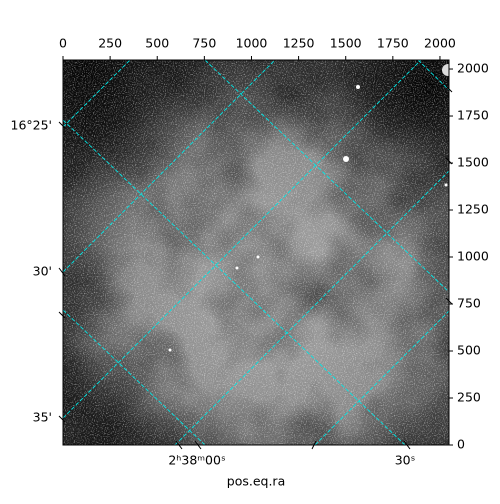 This screenshot has height=504, width=500. I want to click on x-tick-label: 1000, so click(252, 43).